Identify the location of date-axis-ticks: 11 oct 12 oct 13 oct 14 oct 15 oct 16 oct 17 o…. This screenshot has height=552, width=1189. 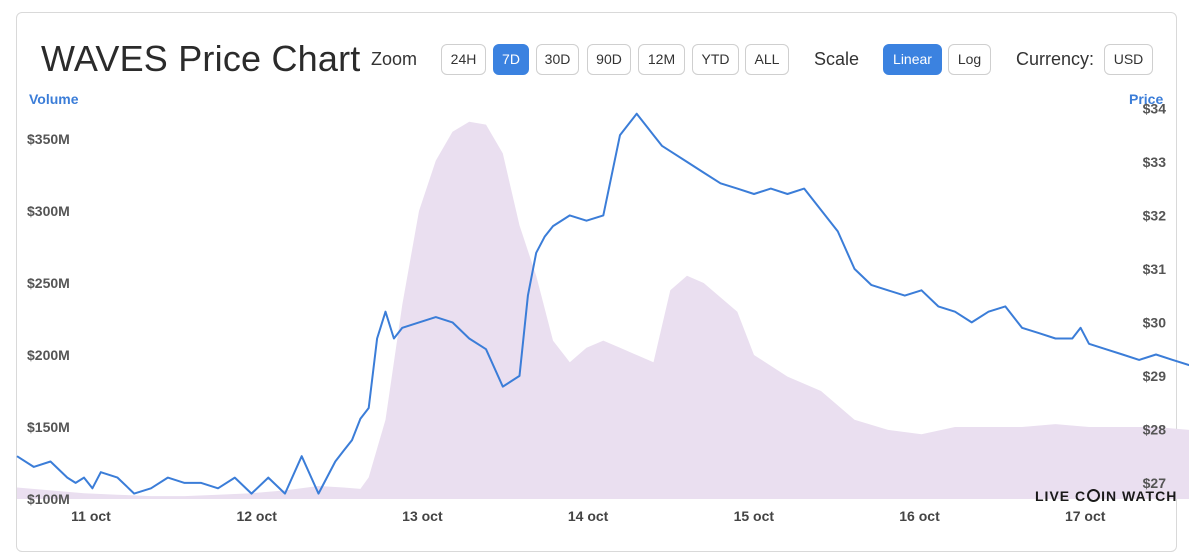
(588, 516).